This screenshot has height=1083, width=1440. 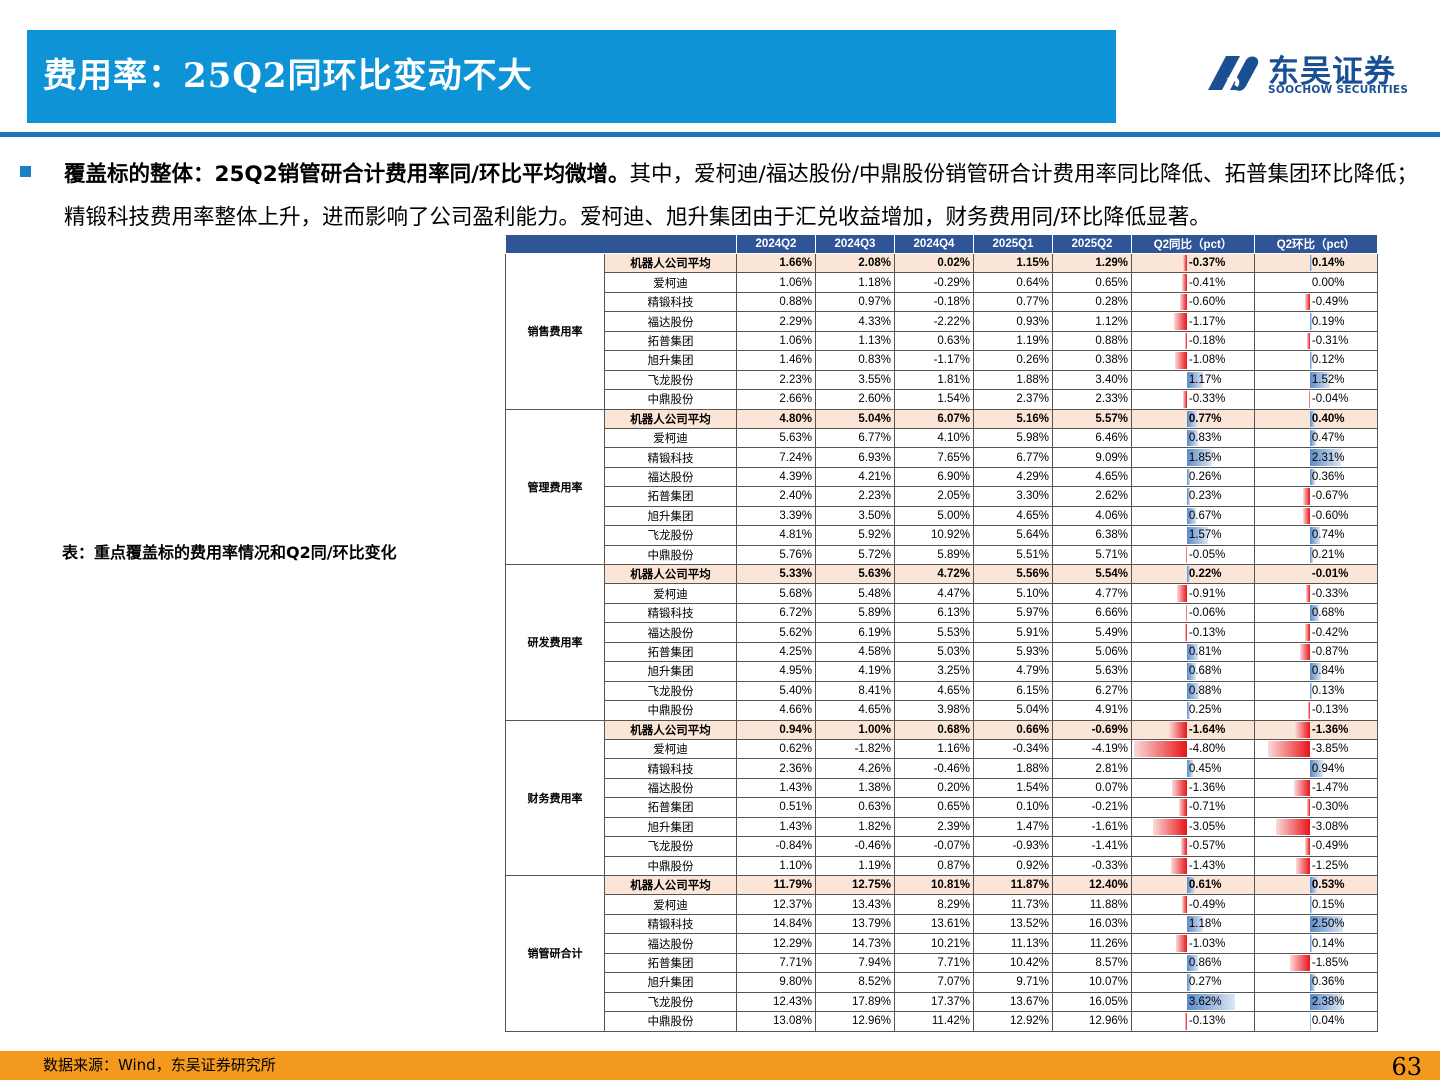 I want to click on value-cell: 11.42%, so click(x=934, y=1021).